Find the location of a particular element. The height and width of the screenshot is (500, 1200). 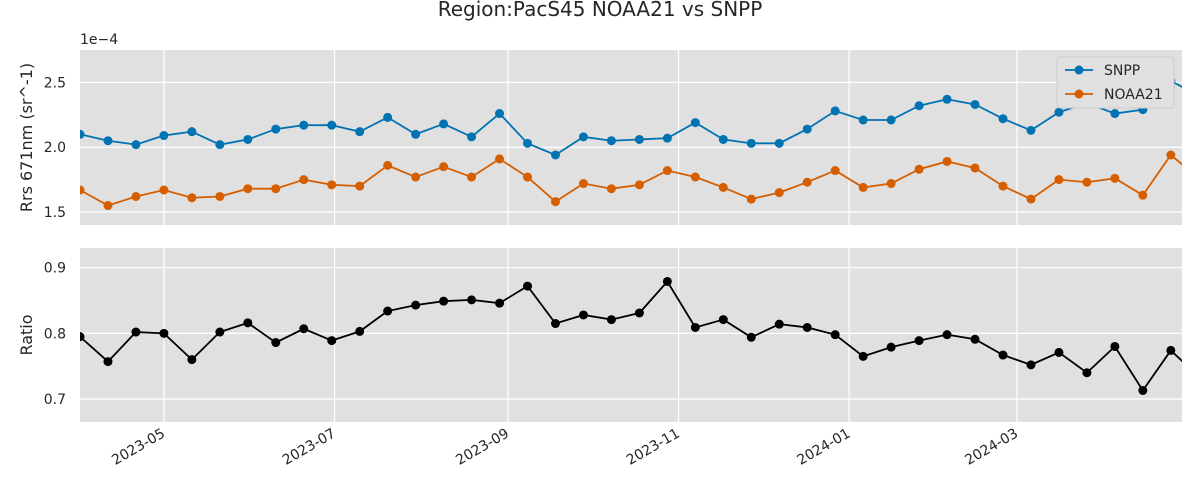

x-tick-label: 2024-01 is located at coordinates (823, 447).